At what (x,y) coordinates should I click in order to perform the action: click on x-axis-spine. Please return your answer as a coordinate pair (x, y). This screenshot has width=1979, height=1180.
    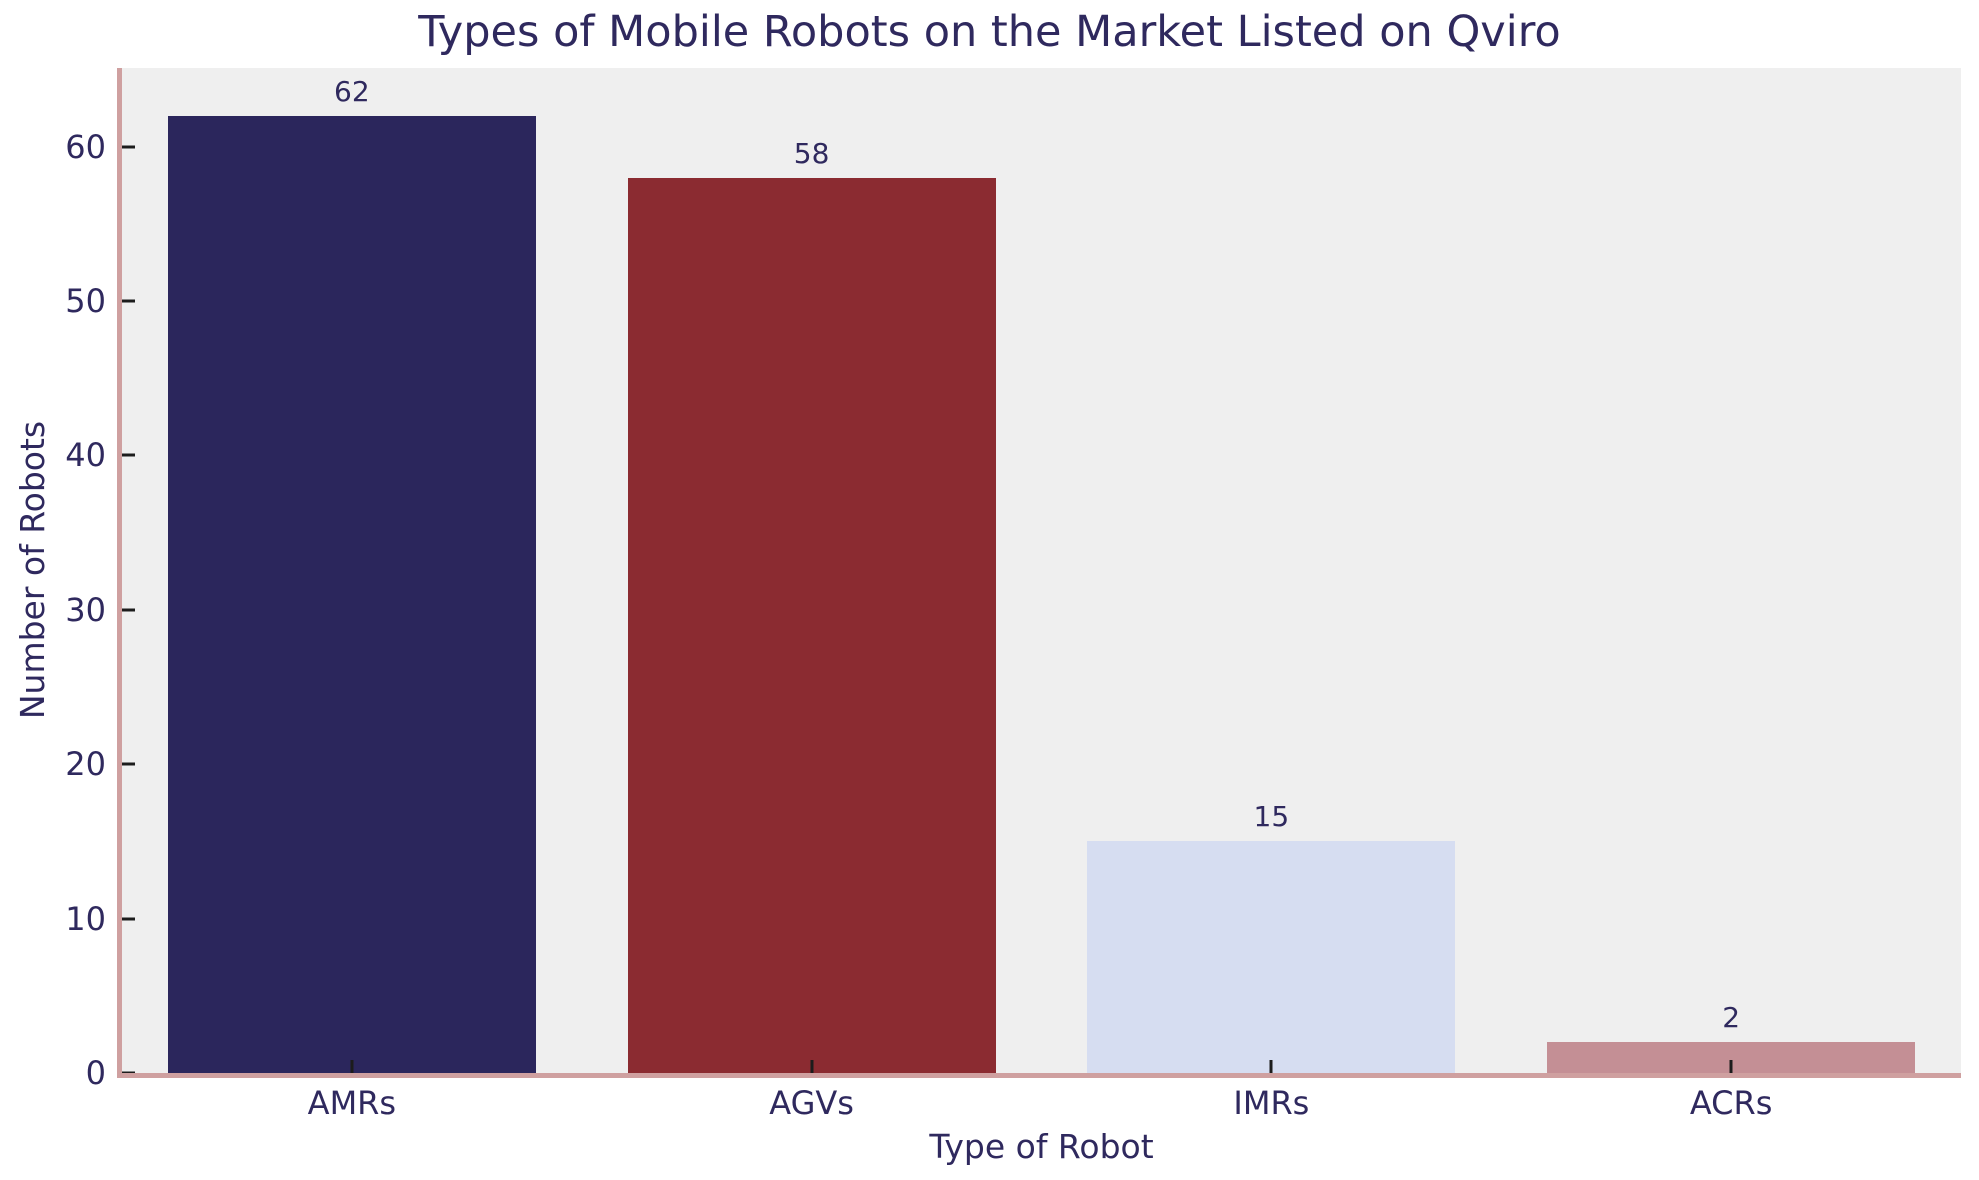
    Looking at the image, I should click on (1039, 1075).